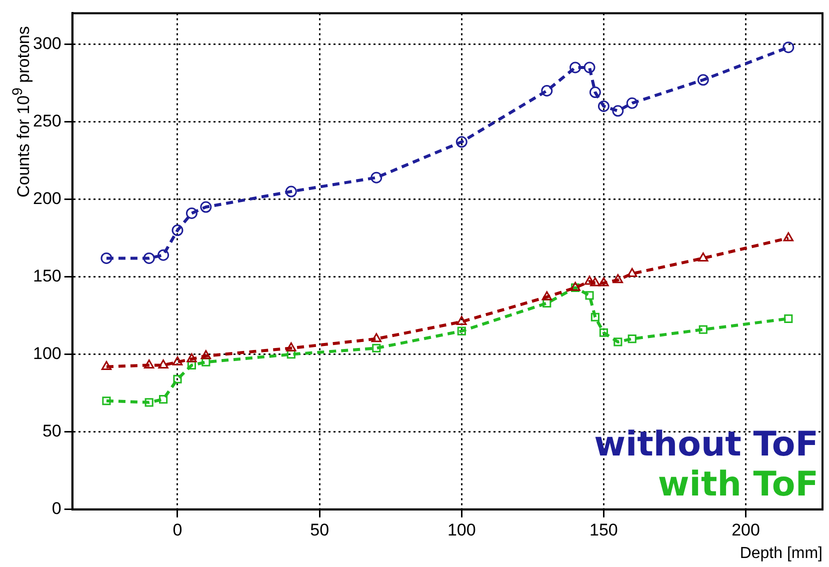 Image resolution: width=829 pixels, height=567 pixels. What do you see at coordinates (47, 276) in the screenshot?
I see `y-tick-label: 150` at bounding box center [47, 276].